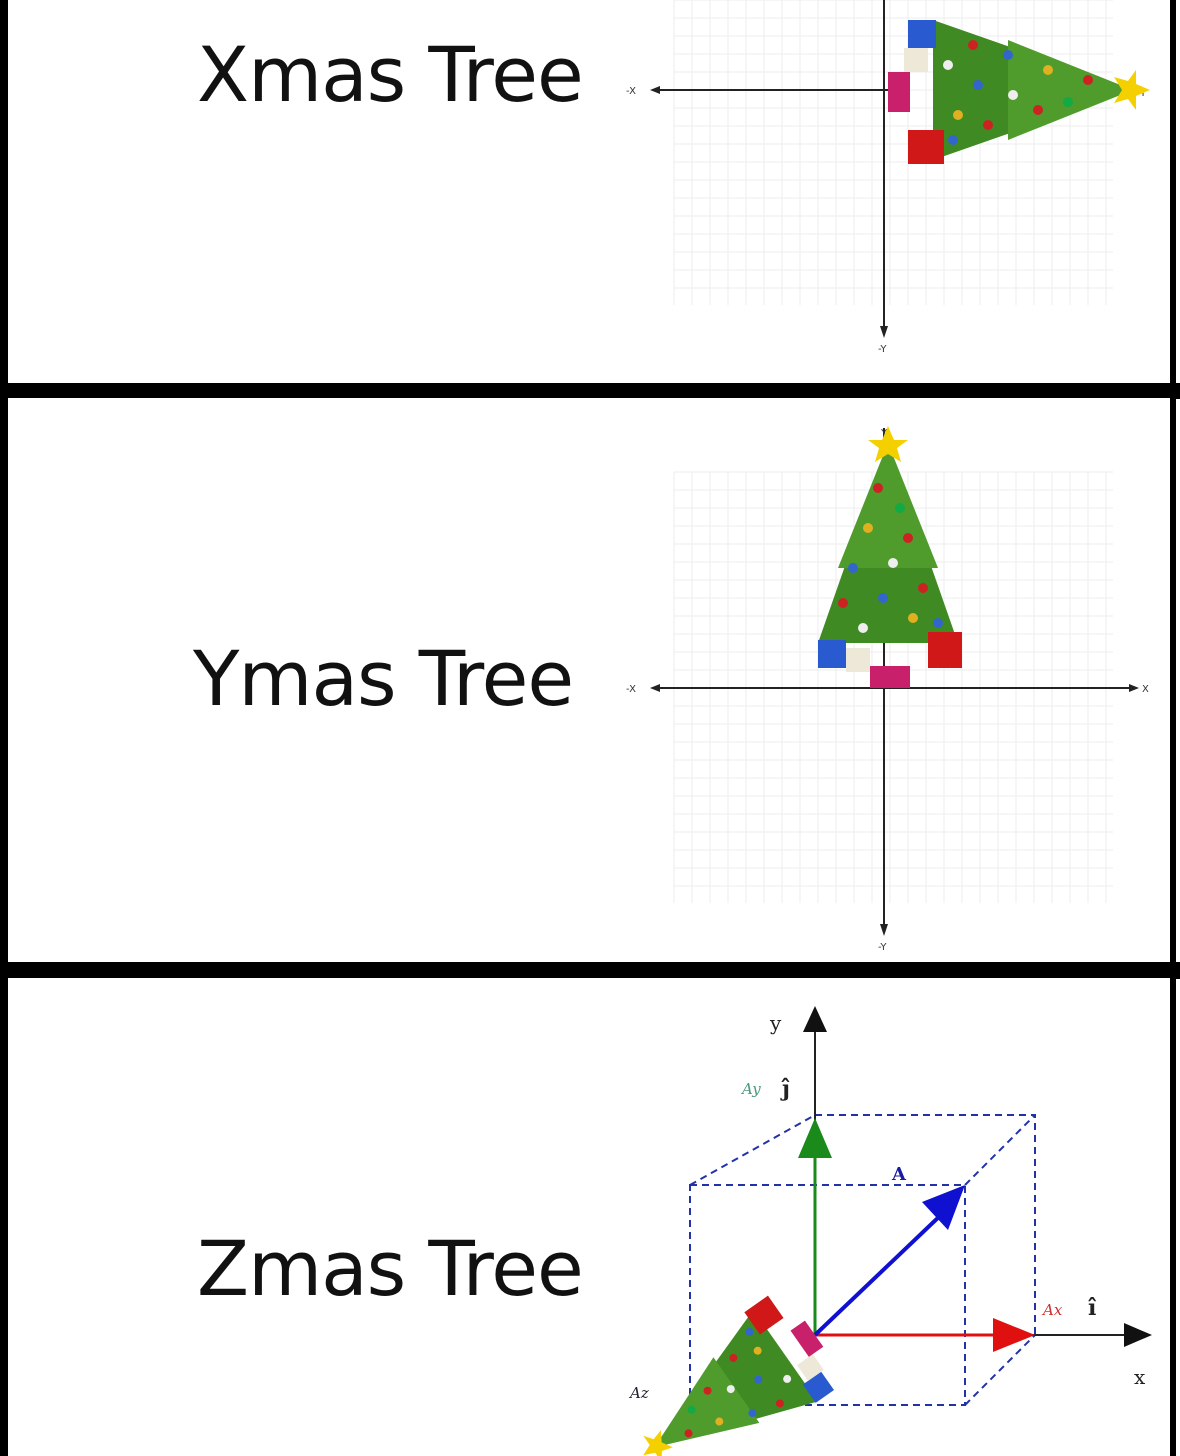 The image size is (1180, 1456). Describe the element at coordinates (785, 1089) in the screenshot. I see `label-j-hat: ĵ` at that location.